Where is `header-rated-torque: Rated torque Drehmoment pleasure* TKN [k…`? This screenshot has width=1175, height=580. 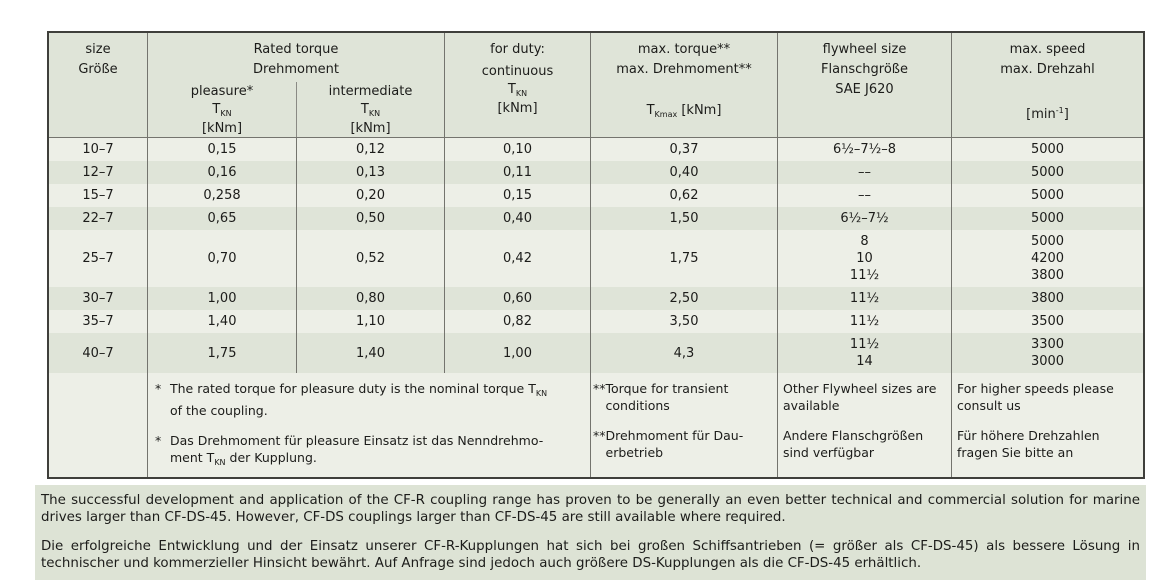
header-rated-torque: Rated torque Drehmoment pleasure* TKN [k… is located at coordinates (295, 85).